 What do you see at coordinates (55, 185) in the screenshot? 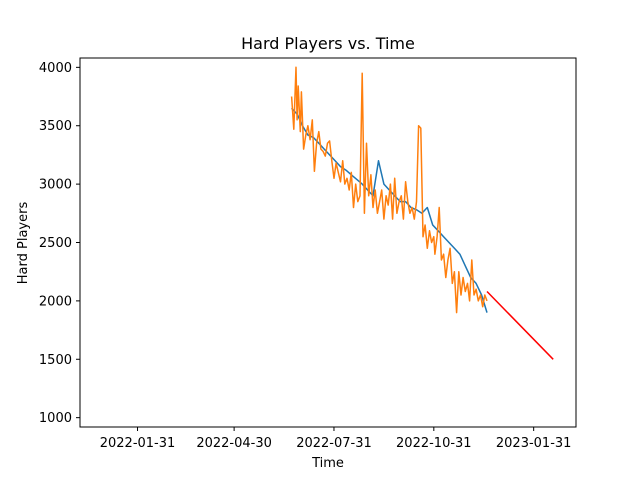
I see `y-tick-label: 3000` at bounding box center [55, 185].